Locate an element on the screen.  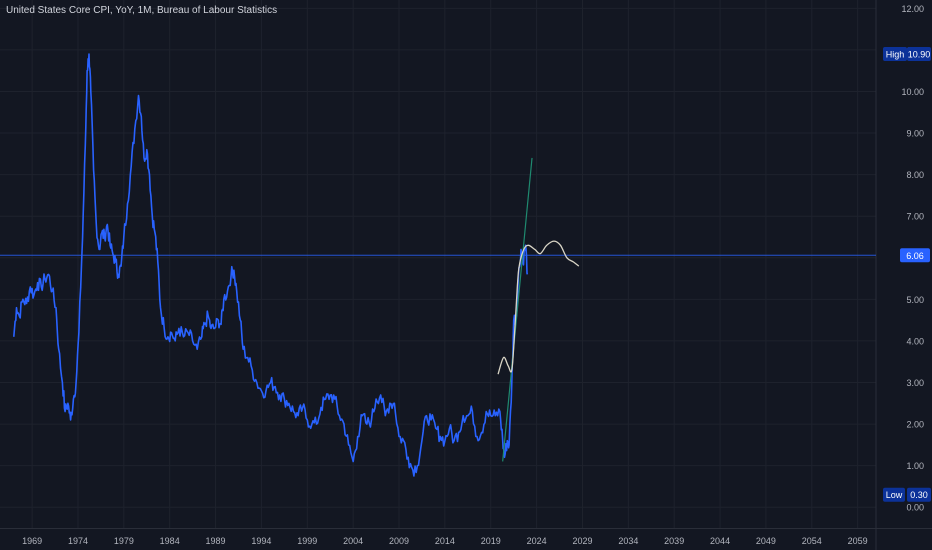
marker-low-tag is located at coordinates (894, 494).